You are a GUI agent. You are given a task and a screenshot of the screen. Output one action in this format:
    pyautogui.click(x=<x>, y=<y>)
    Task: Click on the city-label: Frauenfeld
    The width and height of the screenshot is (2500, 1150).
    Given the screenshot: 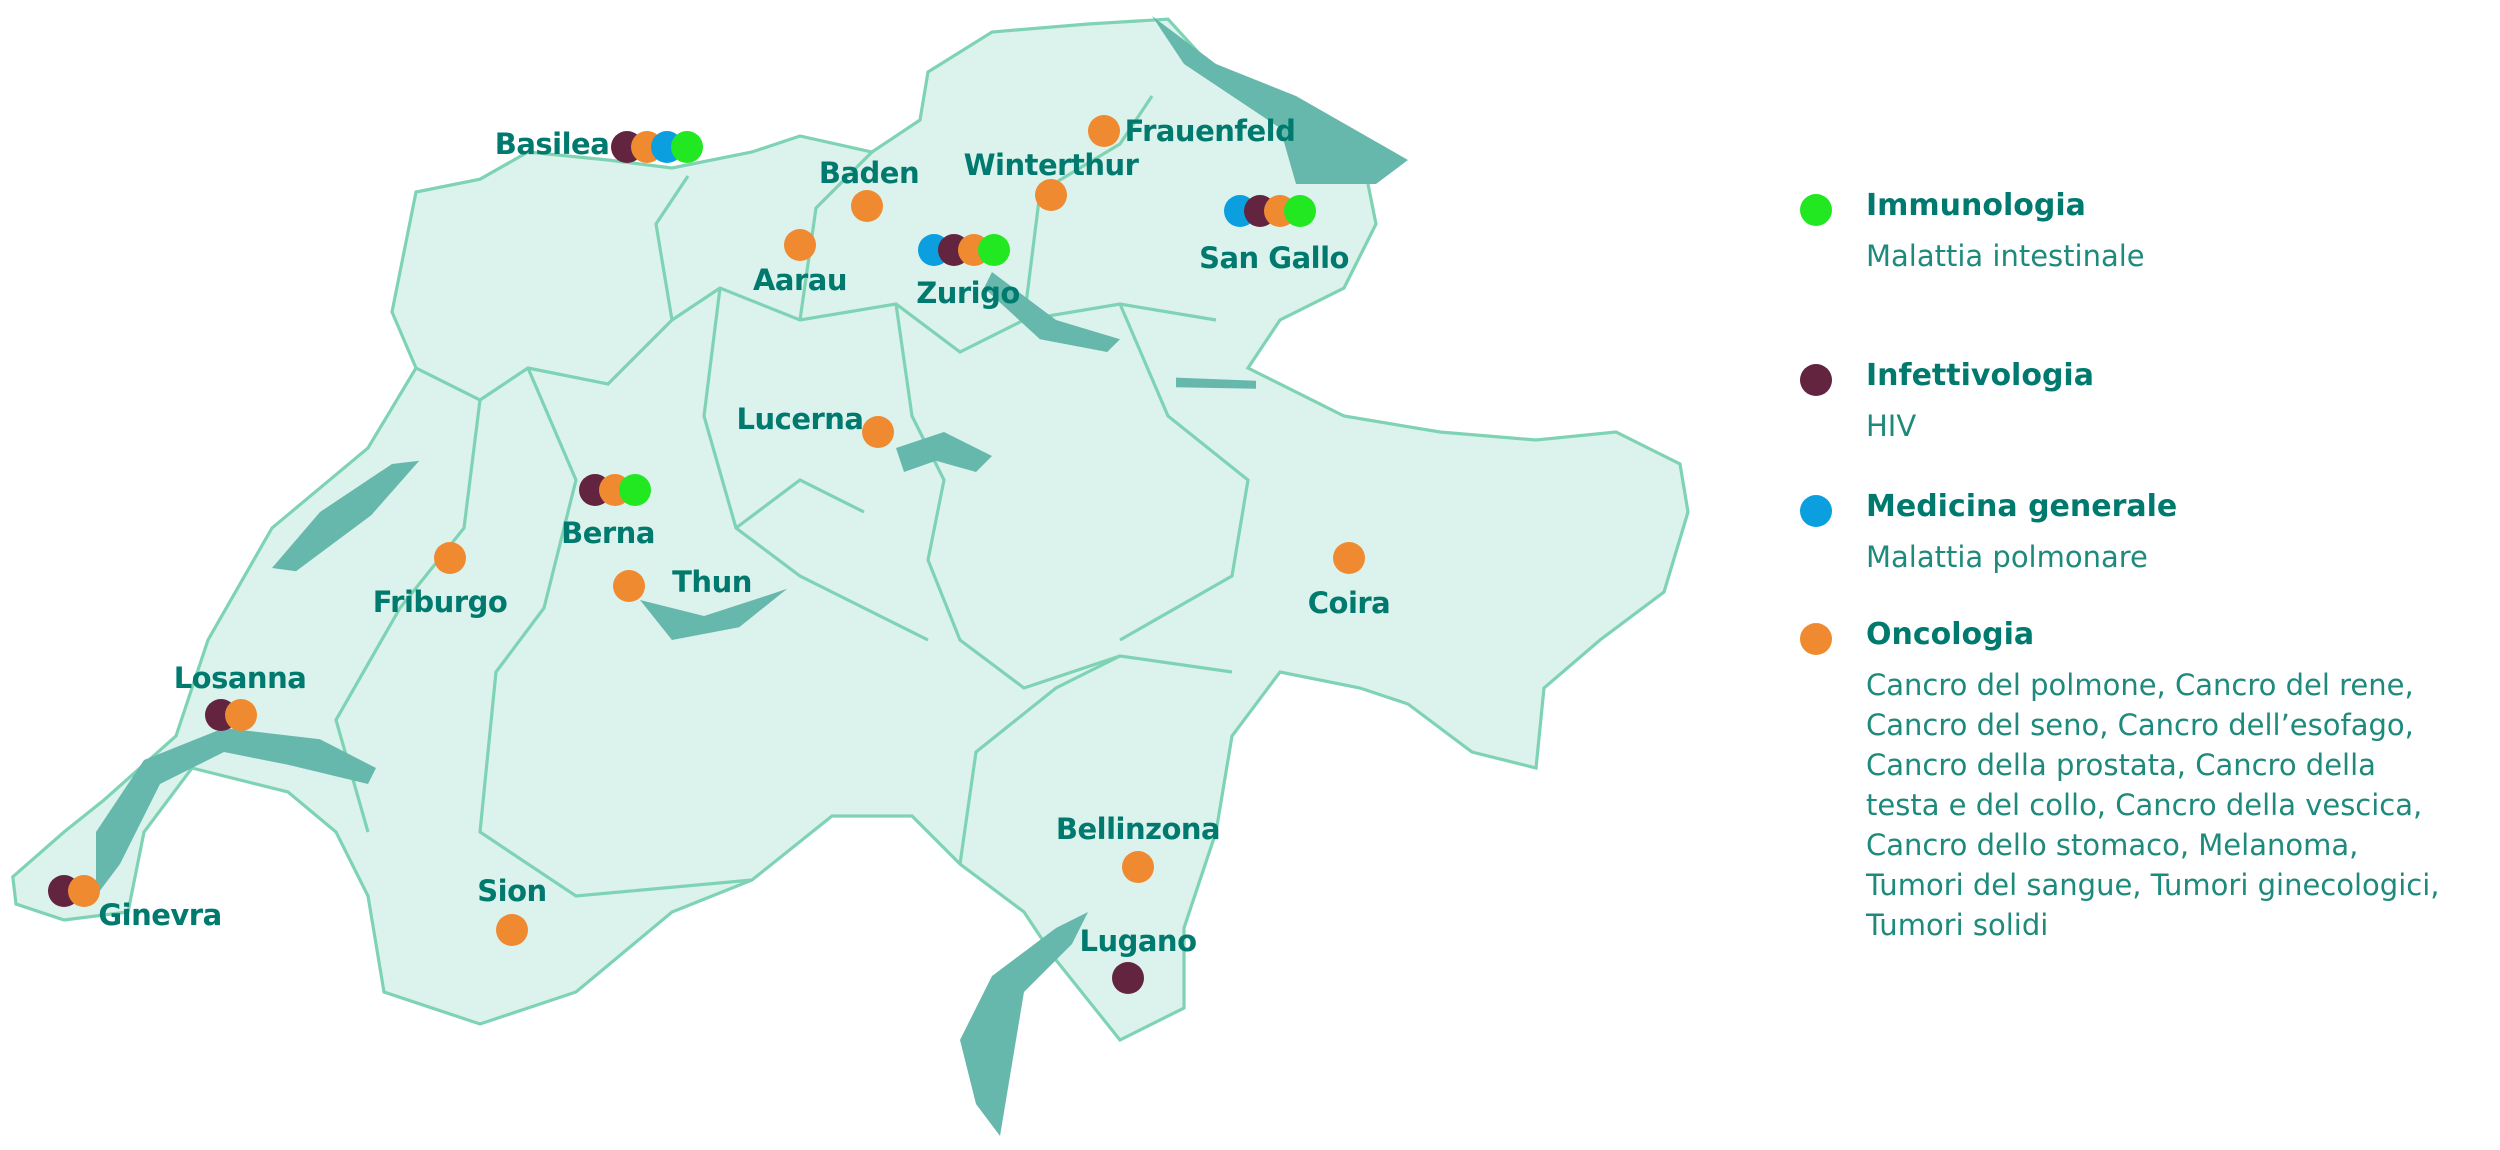 What is the action you would take?
    pyautogui.click(x=1210, y=131)
    